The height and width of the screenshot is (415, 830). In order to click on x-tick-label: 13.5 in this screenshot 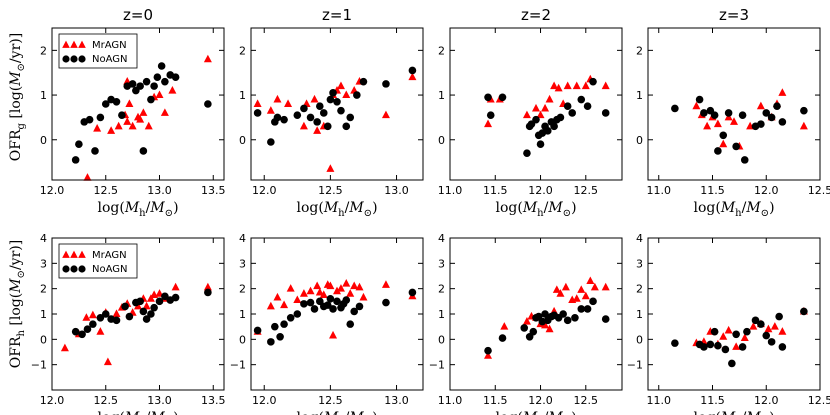, I will do `click(213, 190)`.